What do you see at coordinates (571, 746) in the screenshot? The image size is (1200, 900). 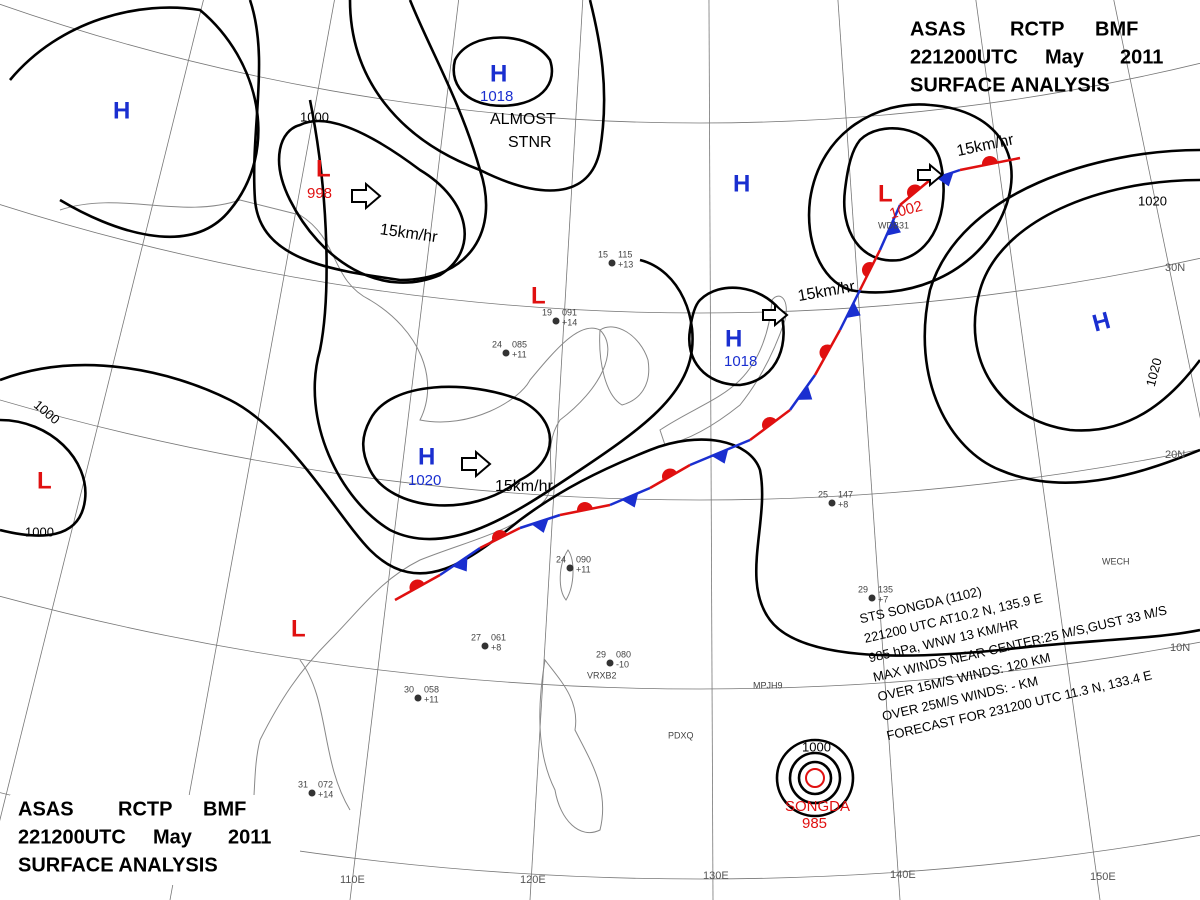 I see `coast-philippines` at bounding box center [571, 746].